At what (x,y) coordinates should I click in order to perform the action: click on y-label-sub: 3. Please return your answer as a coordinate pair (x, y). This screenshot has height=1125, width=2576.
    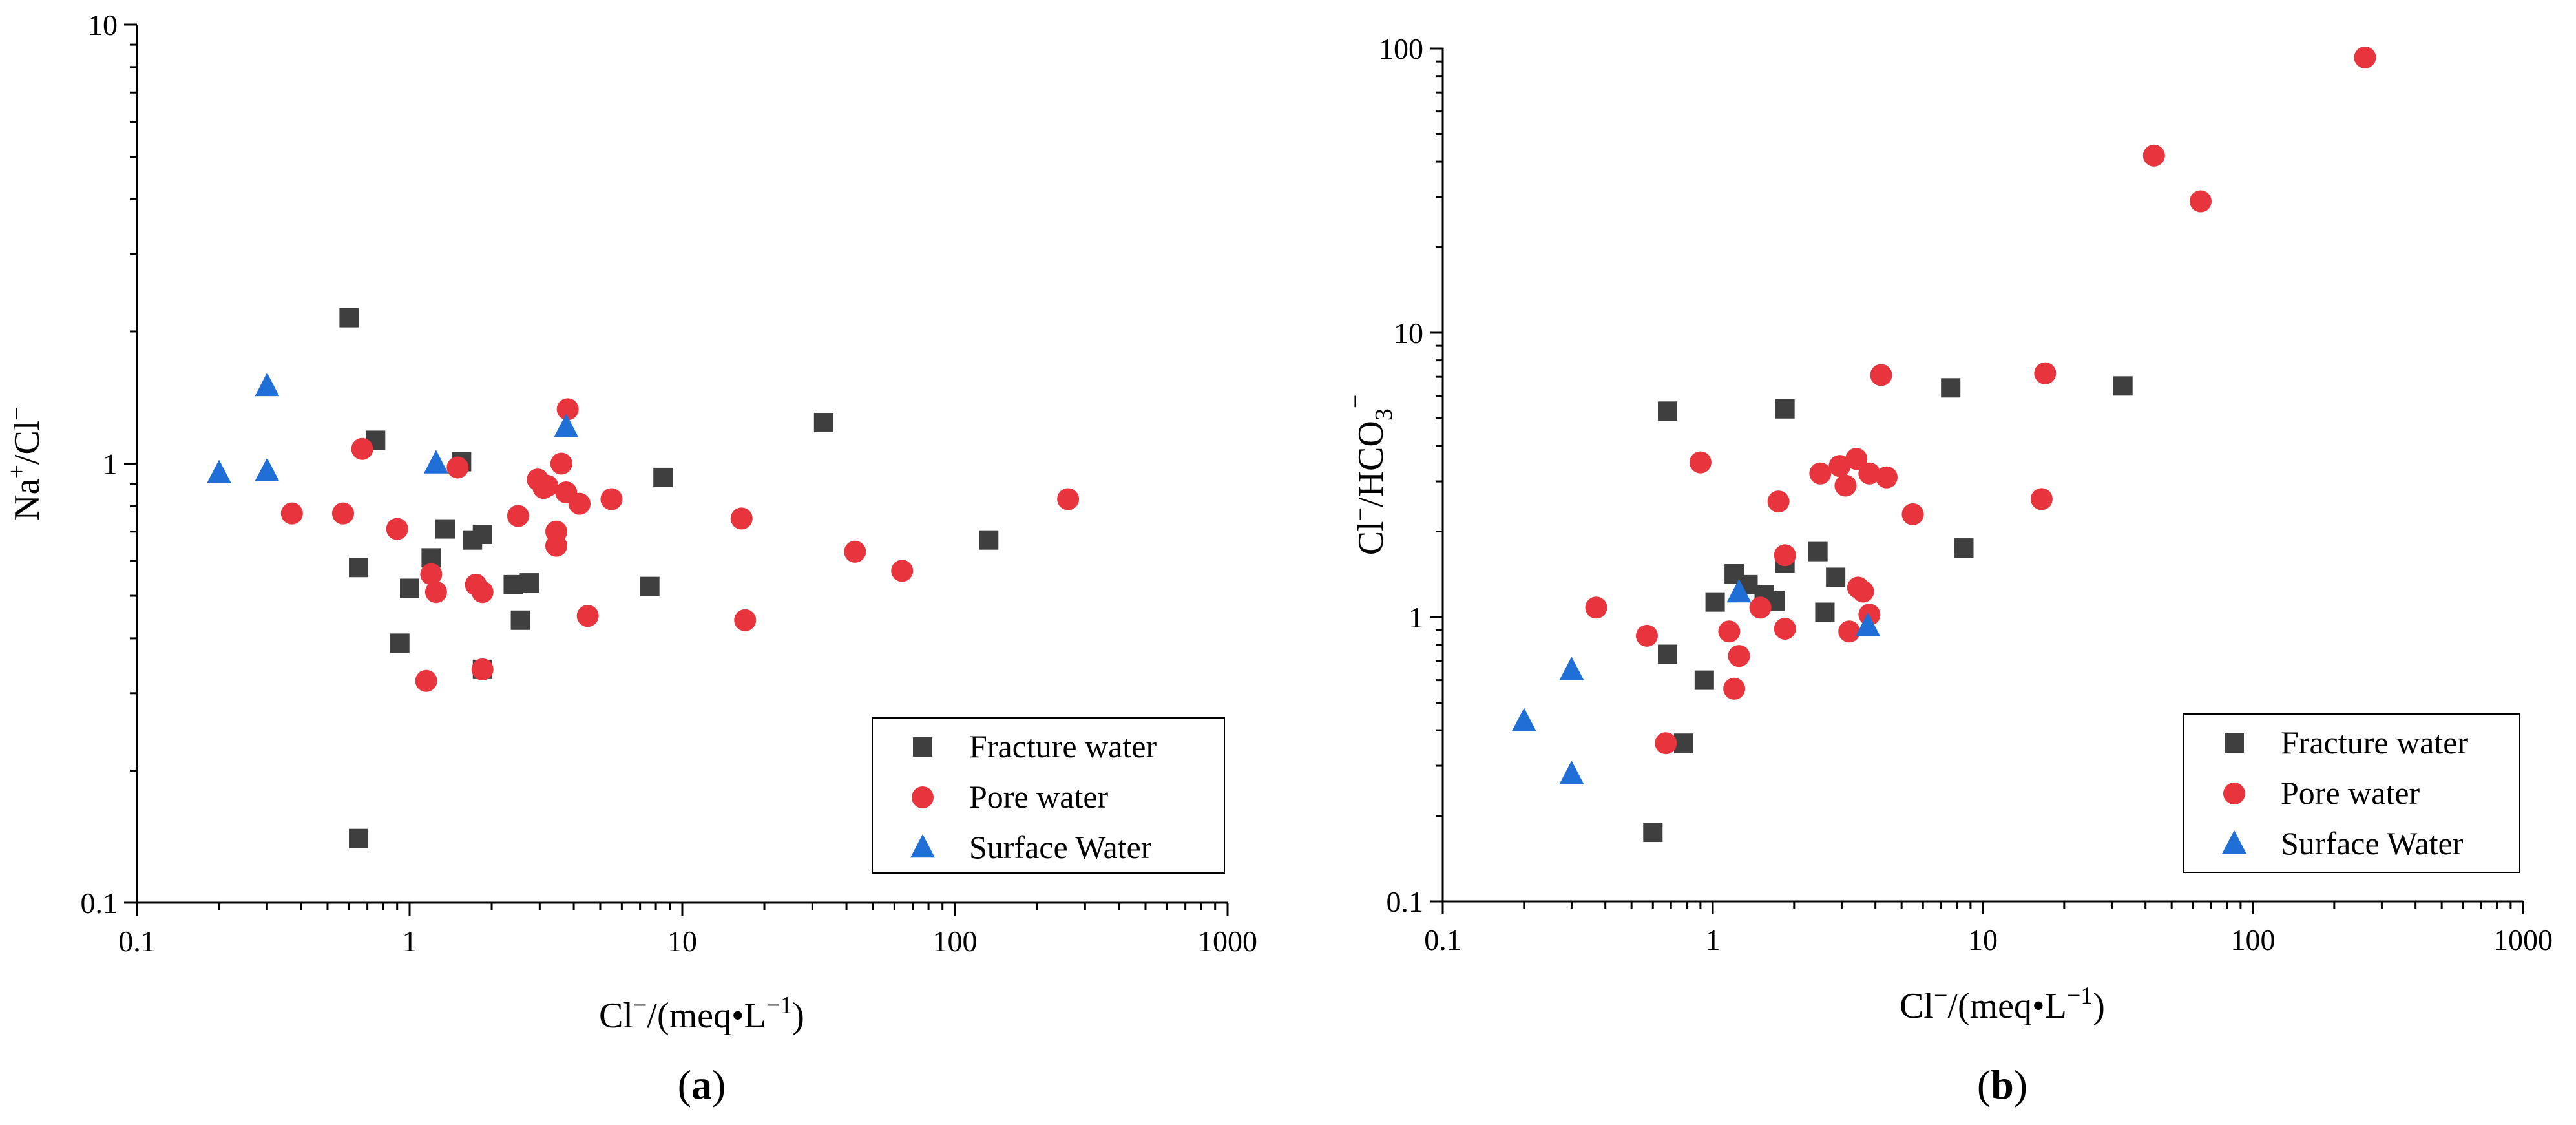
    Looking at the image, I should click on (1384, 414).